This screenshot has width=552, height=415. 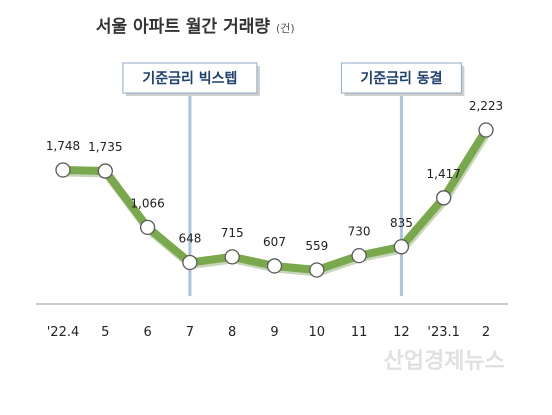 I want to click on x-tick-label-10: 2, so click(x=486, y=332).